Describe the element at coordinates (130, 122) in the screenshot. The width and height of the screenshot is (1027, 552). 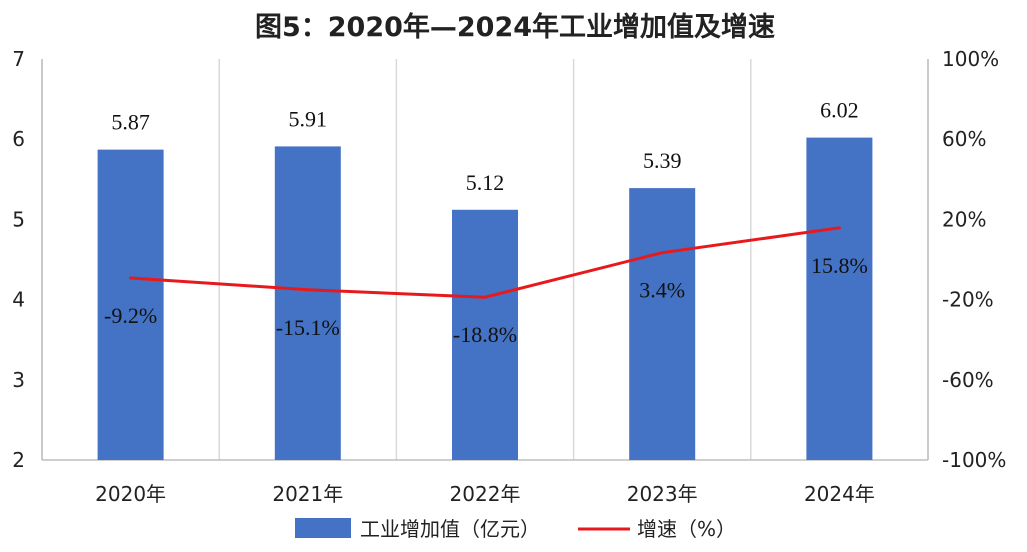
I see `bar-data-label: 5.87` at that location.